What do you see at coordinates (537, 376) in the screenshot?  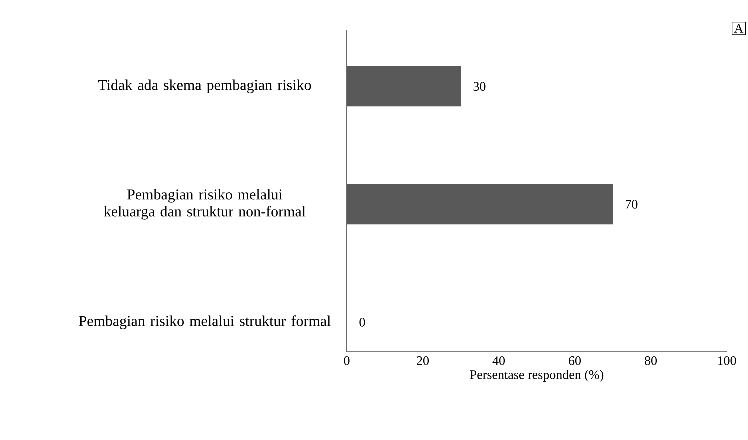 I see `x-axis-title: Persentase responden (%)` at bounding box center [537, 376].